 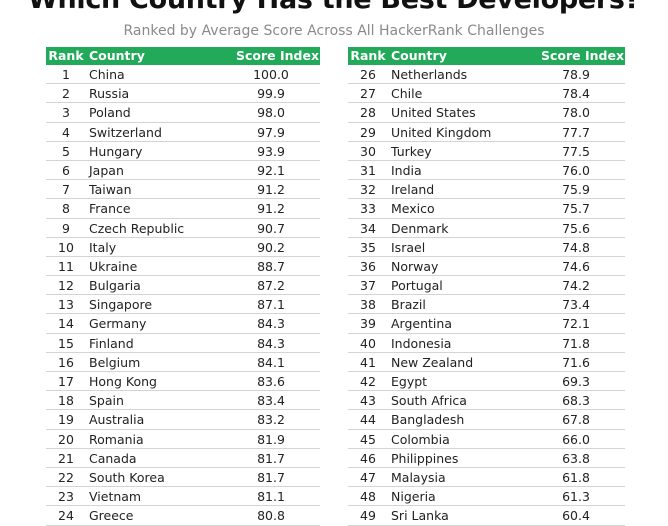 I want to click on rank-cell: 13, so click(x=66, y=305).